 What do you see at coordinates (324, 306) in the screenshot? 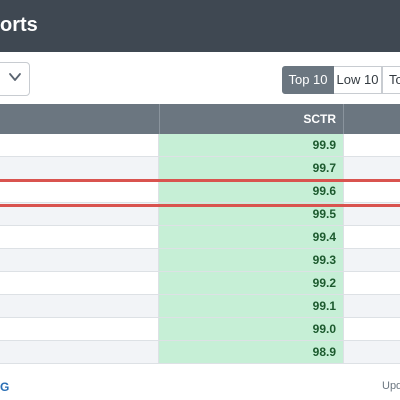
I see `sctr-value: 99.1` at bounding box center [324, 306].